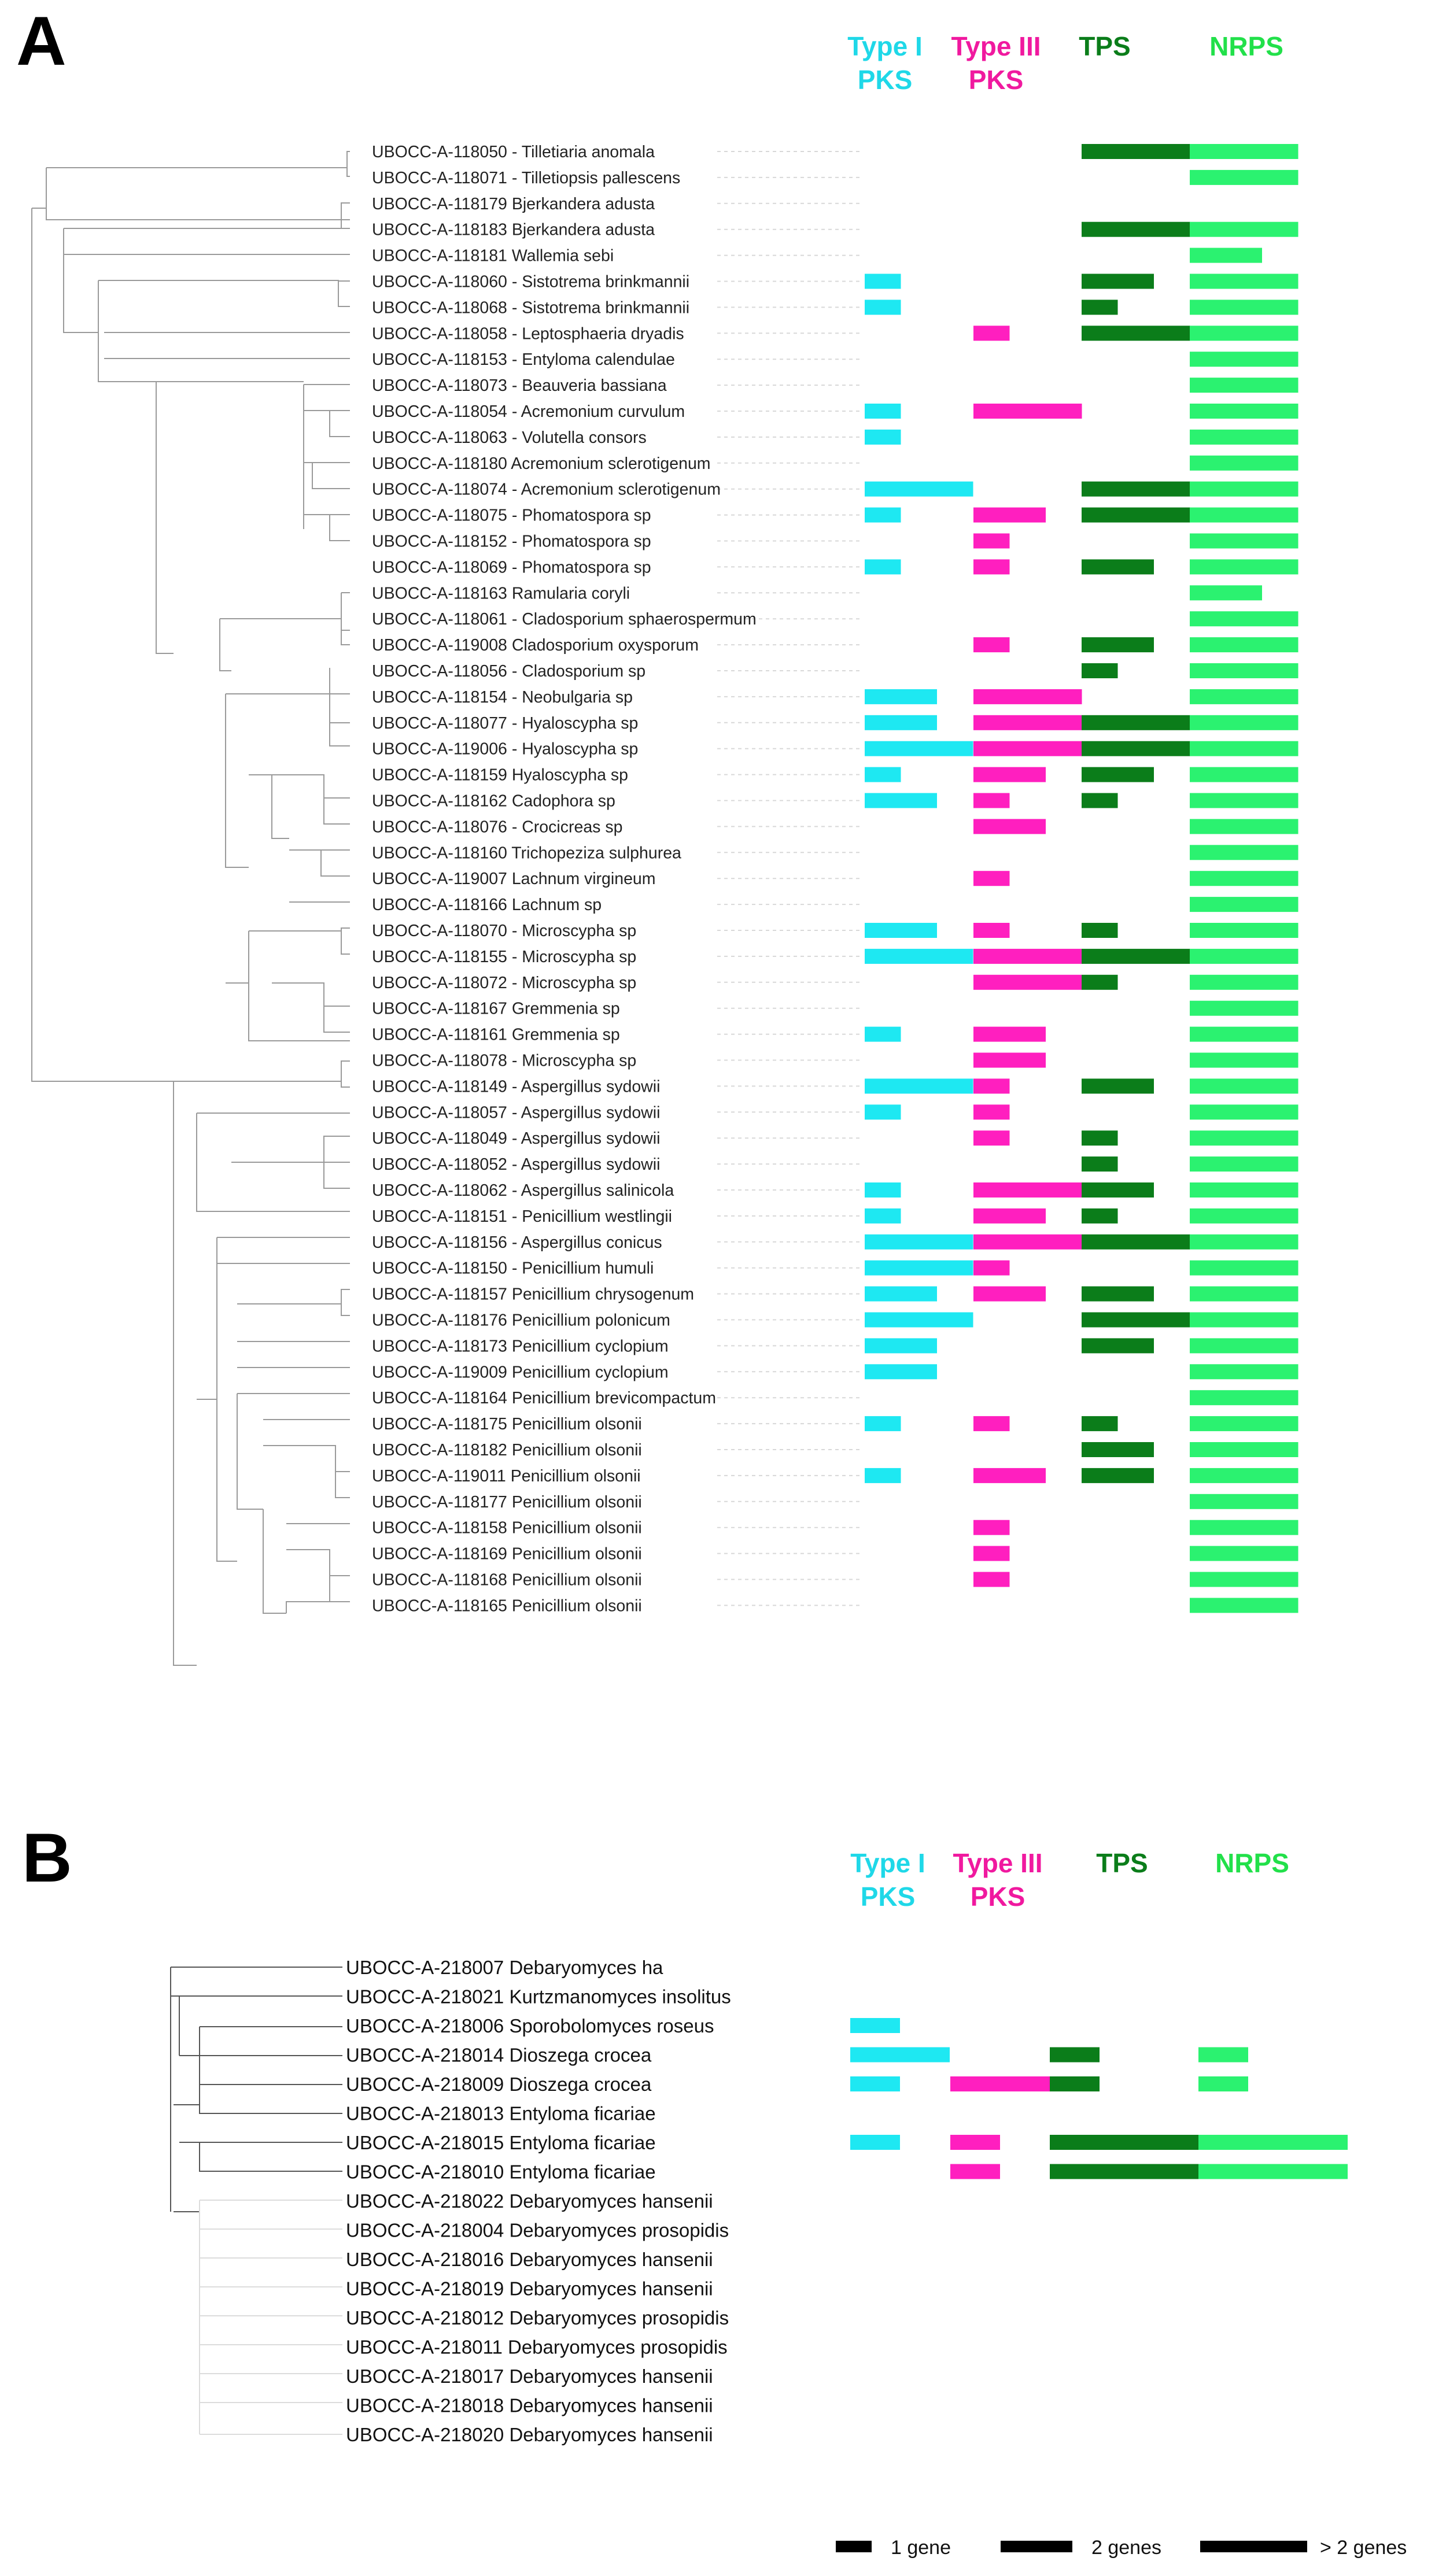  What do you see at coordinates (530, 2026) in the screenshot?
I see `panel-b-strain-label: UBOCC-A-218006 Sporobolomyces roseus` at bounding box center [530, 2026].